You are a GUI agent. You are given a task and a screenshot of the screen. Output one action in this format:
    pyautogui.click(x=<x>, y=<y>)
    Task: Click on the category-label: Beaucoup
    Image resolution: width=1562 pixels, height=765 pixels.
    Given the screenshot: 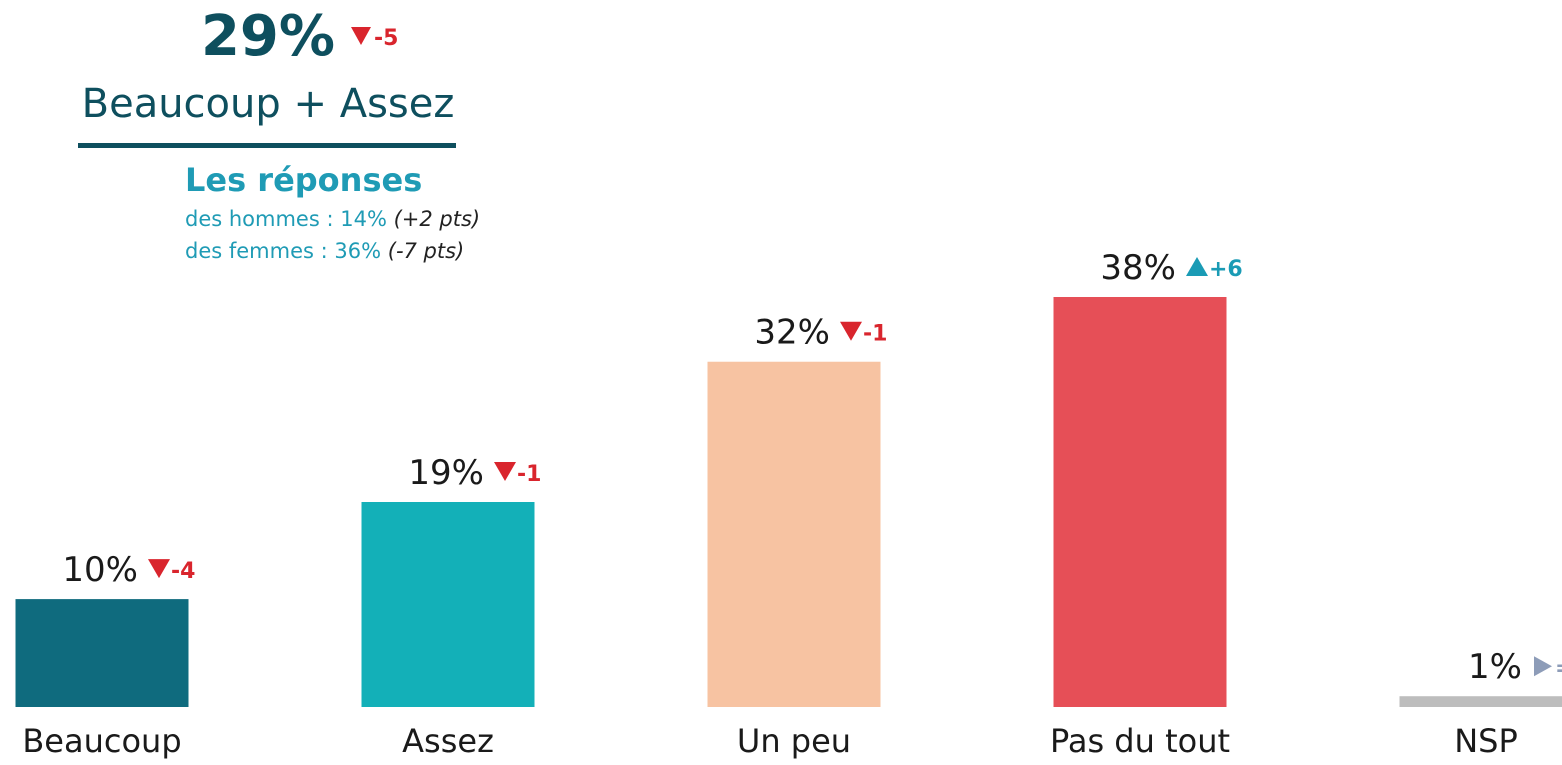 What is the action you would take?
    pyautogui.click(x=101, y=741)
    